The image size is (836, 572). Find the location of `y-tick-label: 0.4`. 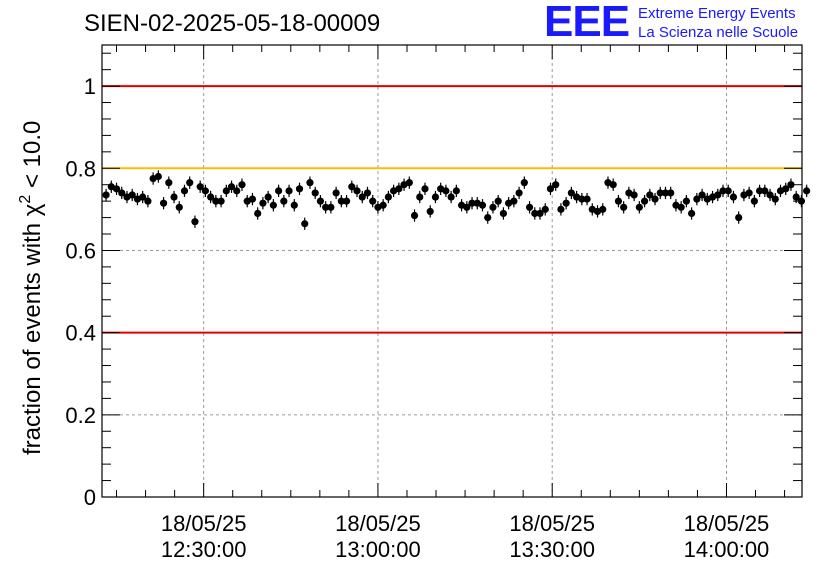

y-tick-label: 0.4 is located at coordinates (80, 333).